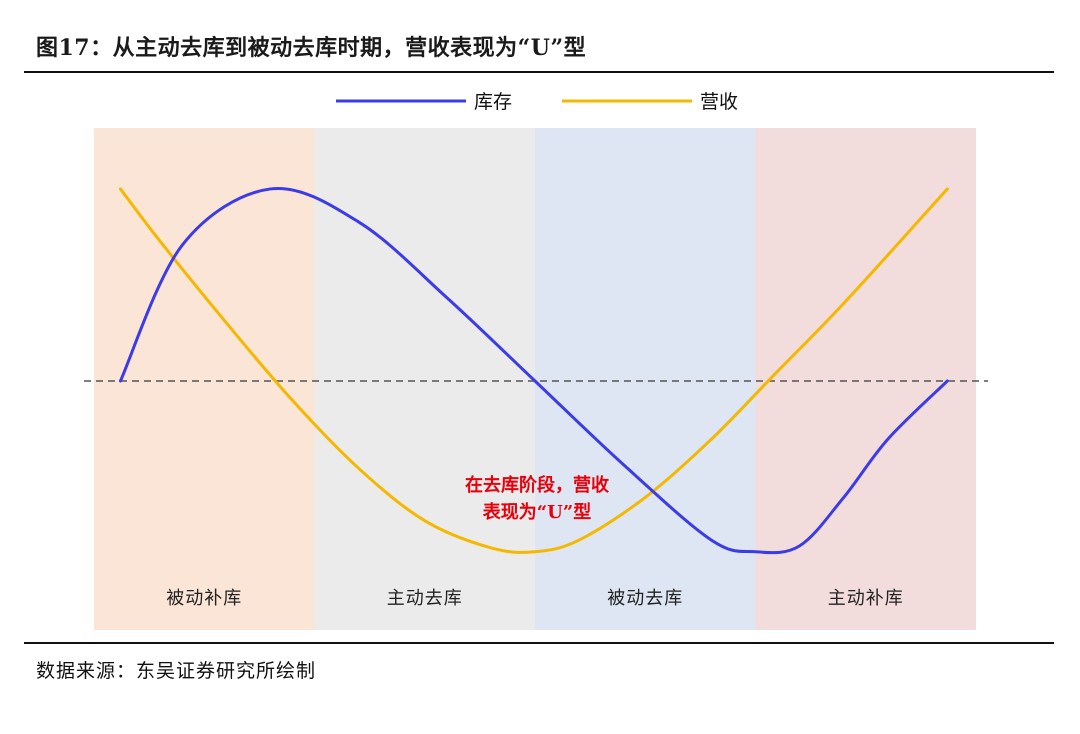 This screenshot has width=1080, height=734. I want to click on legend-label-inventory: 库存, so click(493, 102).